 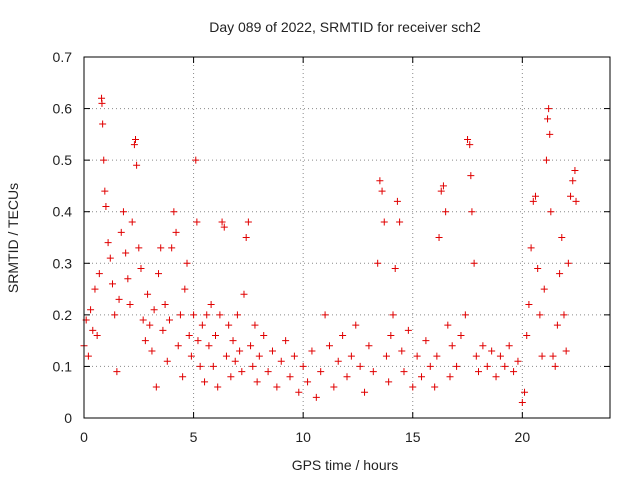 What do you see at coordinates (63, 315) in the screenshot?
I see `y-tick-label: 0.2` at bounding box center [63, 315].